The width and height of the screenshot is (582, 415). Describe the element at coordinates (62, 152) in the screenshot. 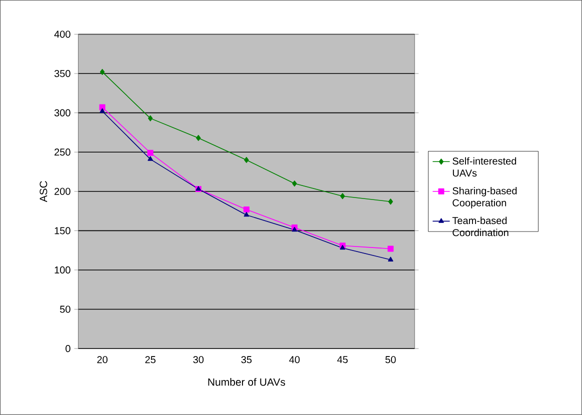

I see `y-tick-label: 250` at that location.